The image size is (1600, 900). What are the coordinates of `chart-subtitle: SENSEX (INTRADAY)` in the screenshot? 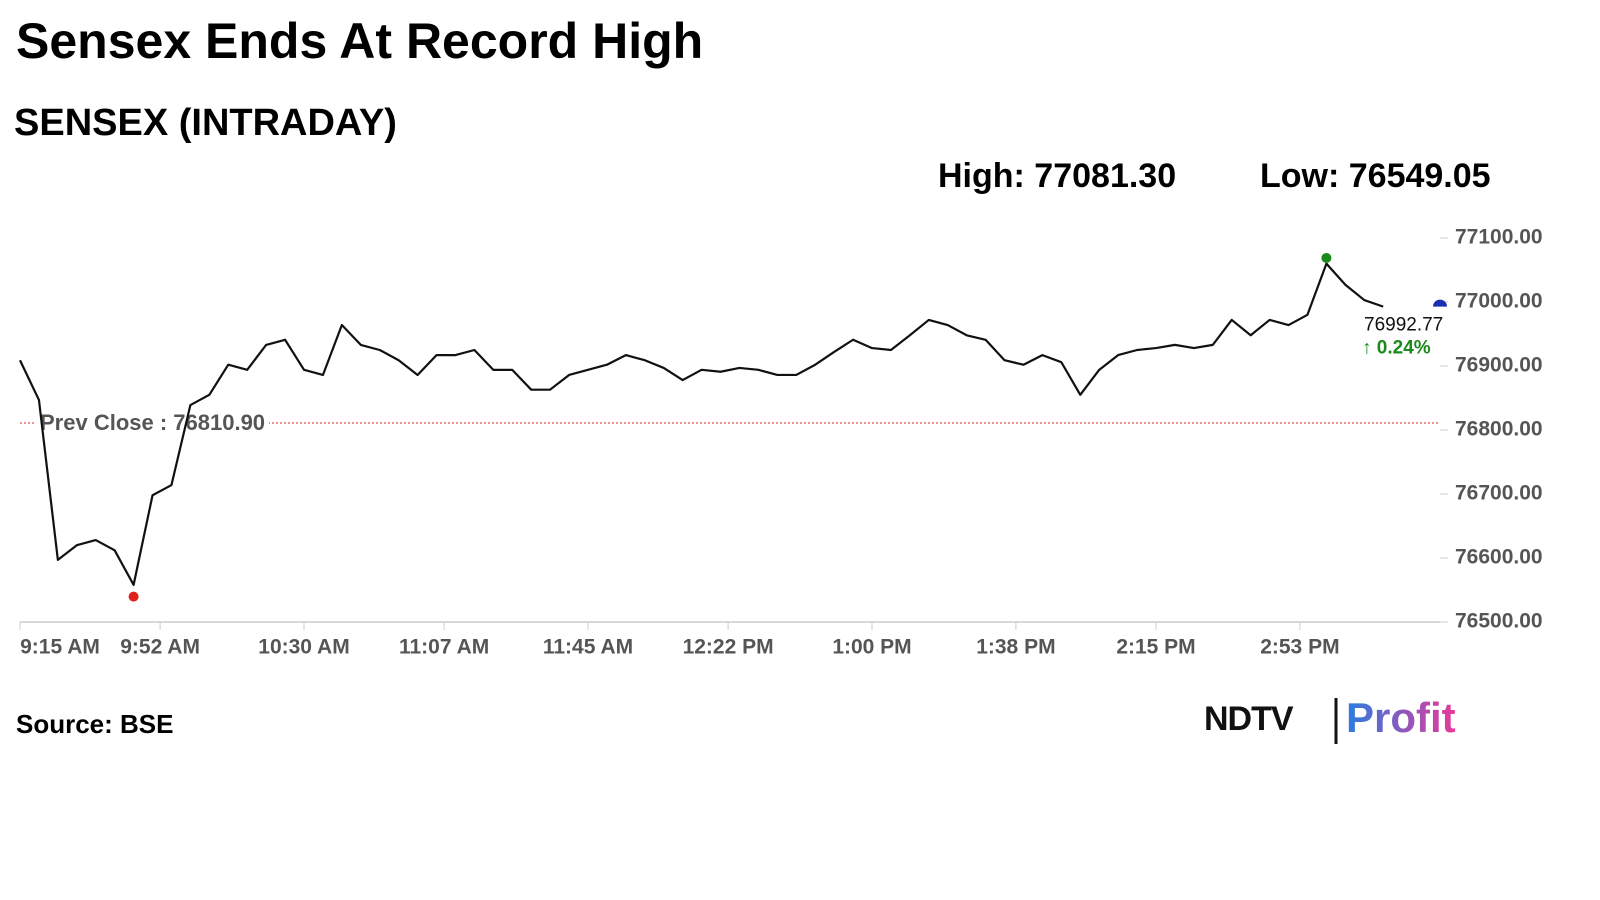 It's located at (205, 123).